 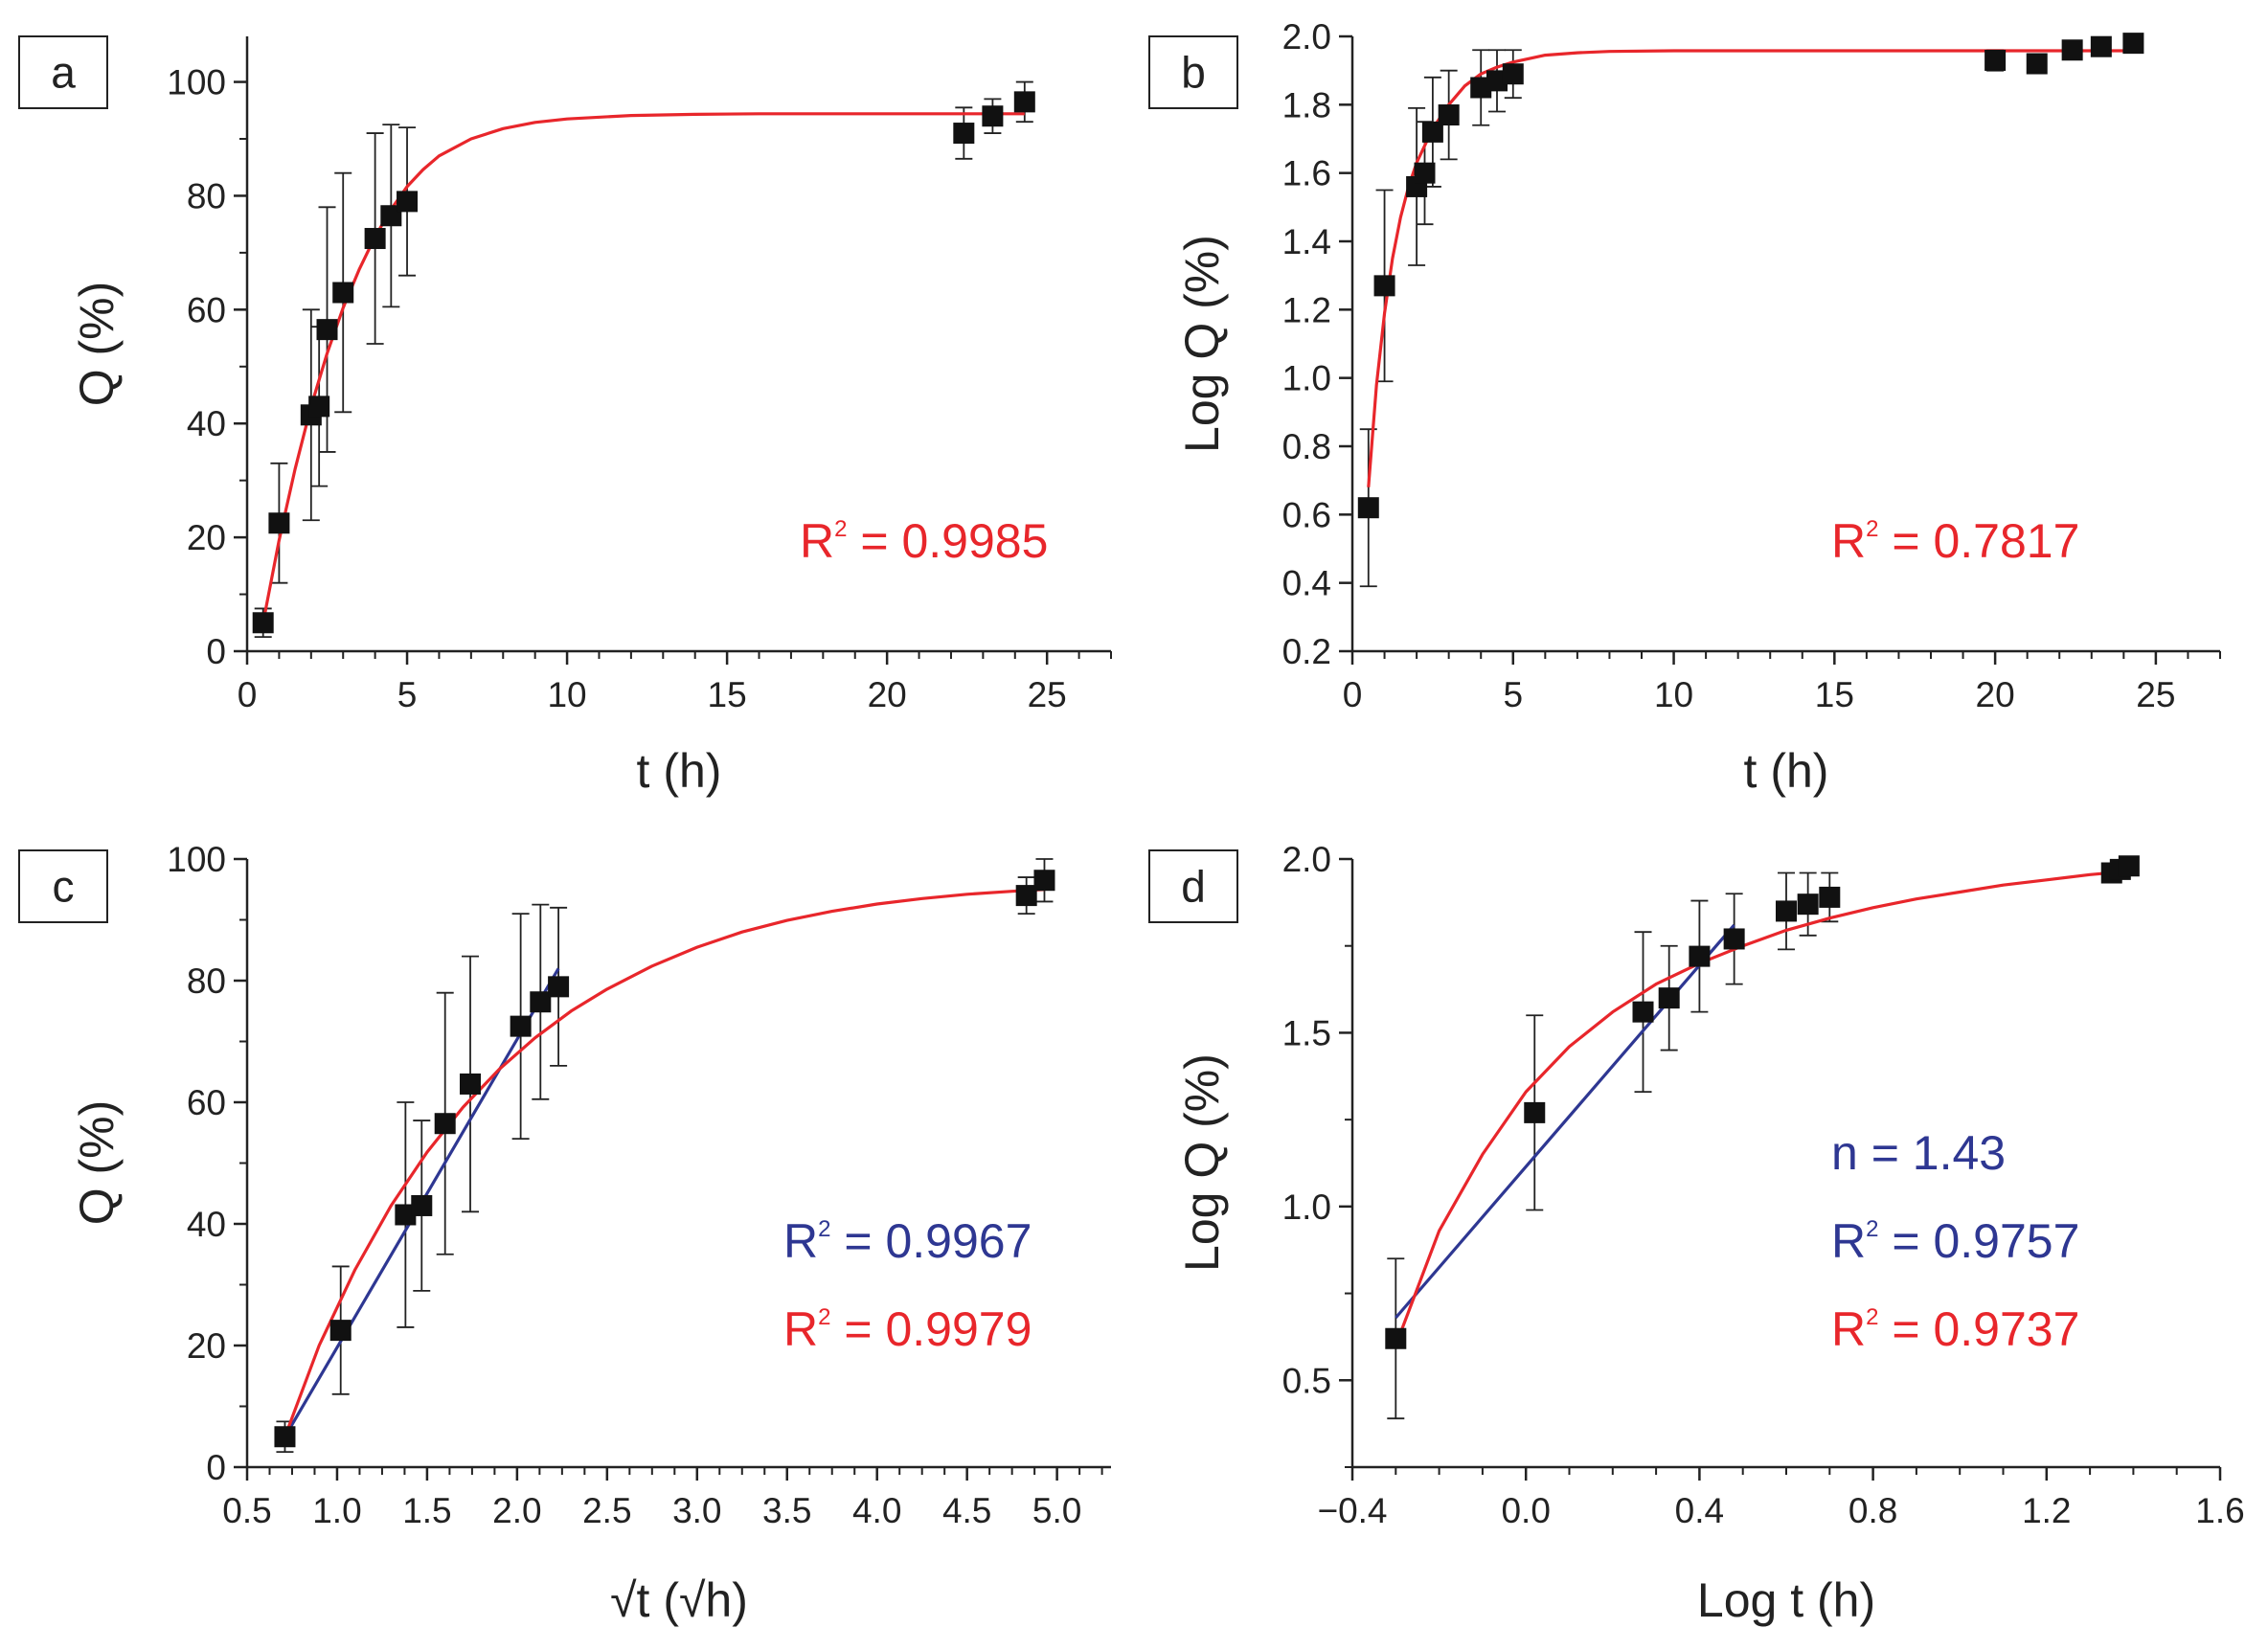 What do you see at coordinates (1306, 515) in the screenshot?
I see `y-tick-label: 0.6` at bounding box center [1306, 515].